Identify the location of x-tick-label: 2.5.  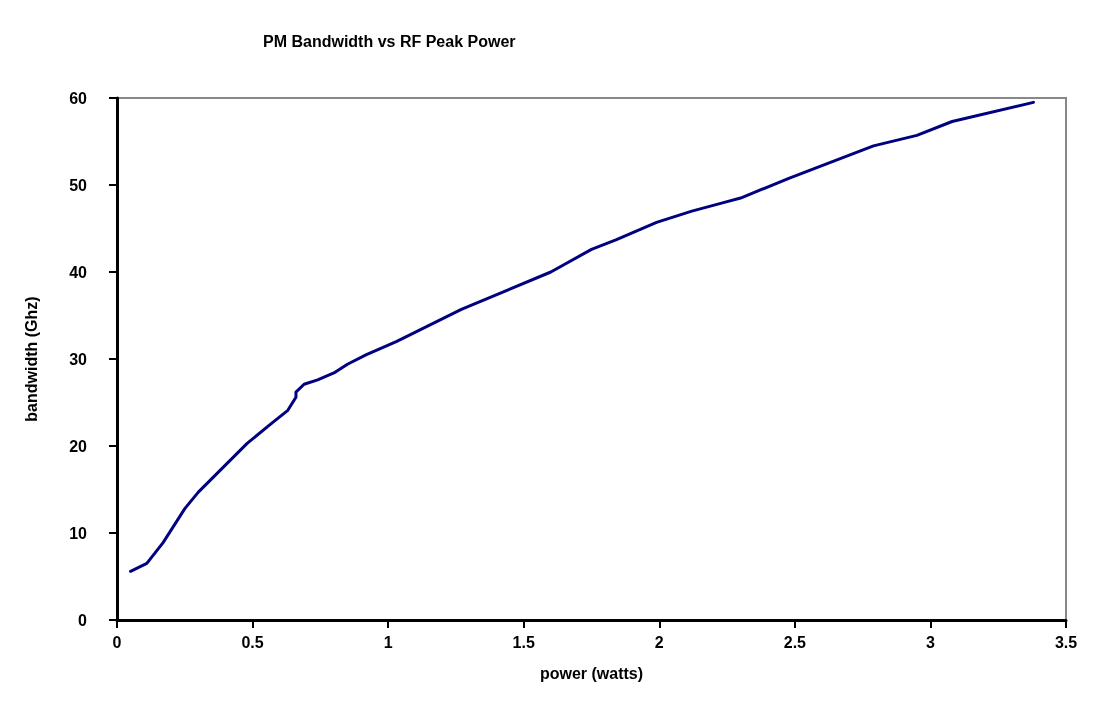
(795, 642).